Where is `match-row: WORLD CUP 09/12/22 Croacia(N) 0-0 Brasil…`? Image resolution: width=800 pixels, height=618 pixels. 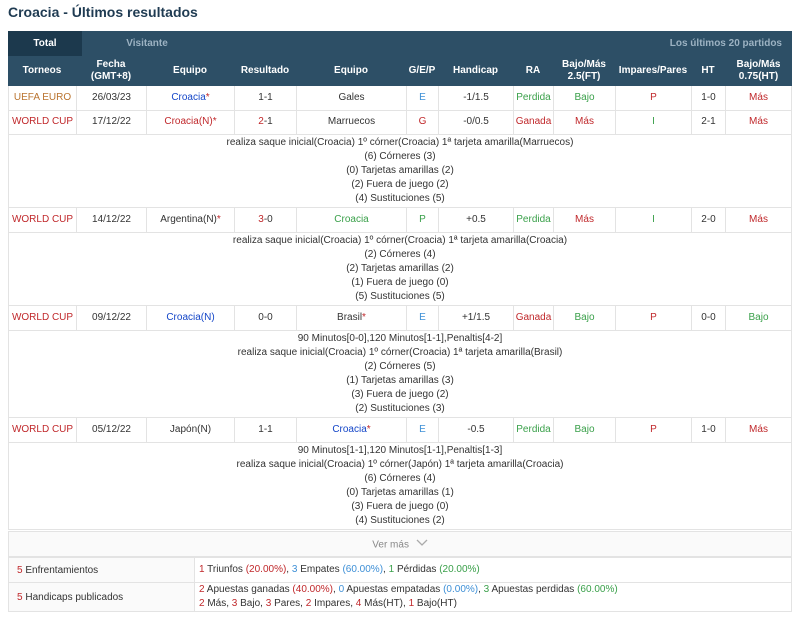 match-row: WORLD CUP 09/12/22 Croacia(N) 0-0 Brasil… is located at coordinates (400, 318).